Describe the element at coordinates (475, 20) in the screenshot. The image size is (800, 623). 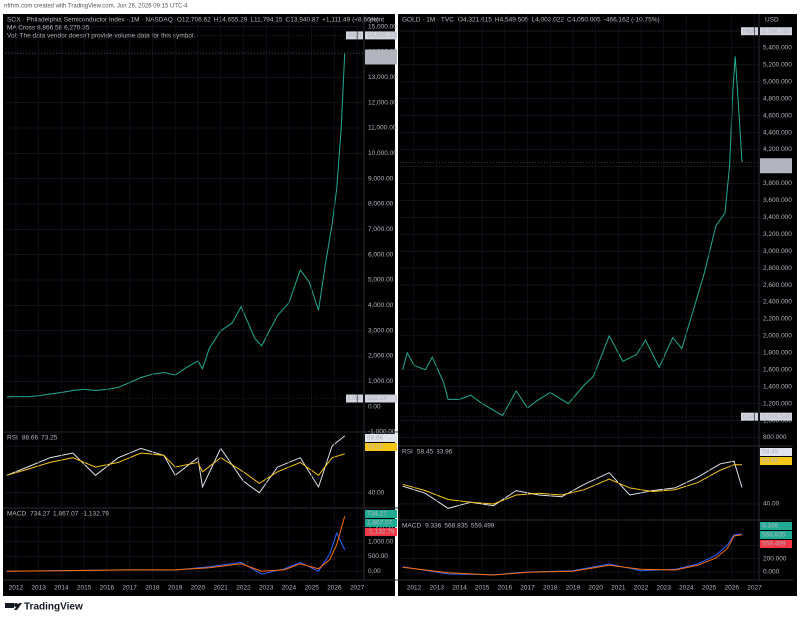
I see `legend-value: O4,321.615` at that location.